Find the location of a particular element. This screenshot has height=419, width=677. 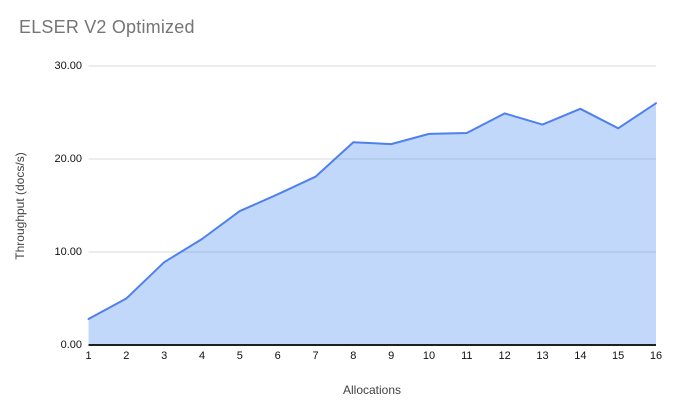

y-axis-title: Throughput (docs/s) is located at coordinates (20, 206).